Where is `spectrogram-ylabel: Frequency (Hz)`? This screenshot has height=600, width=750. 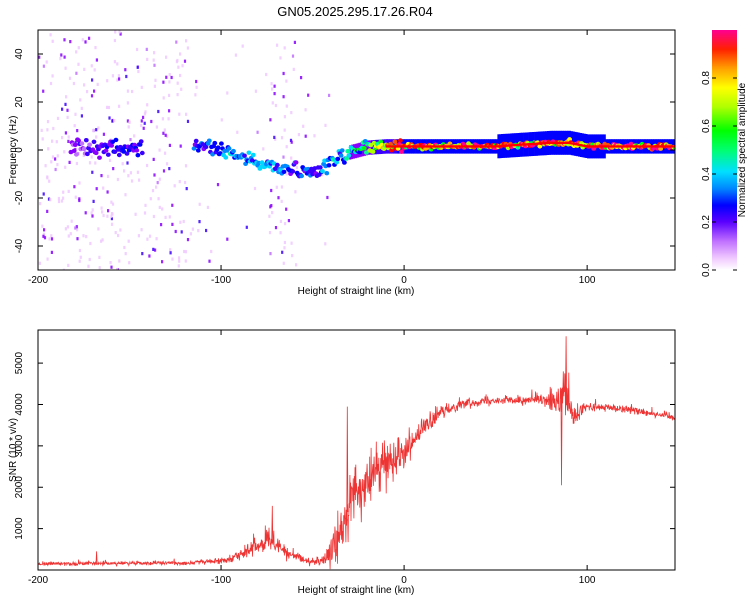
spectrogram-ylabel: Frequency (Hz) is located at coordinates (13, 150).